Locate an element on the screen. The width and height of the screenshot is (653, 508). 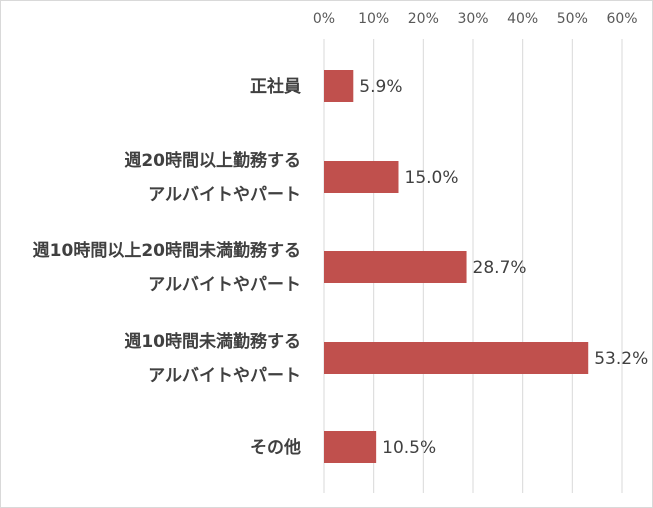
x-tick-label: 20% is located at coordinates (423, 19).